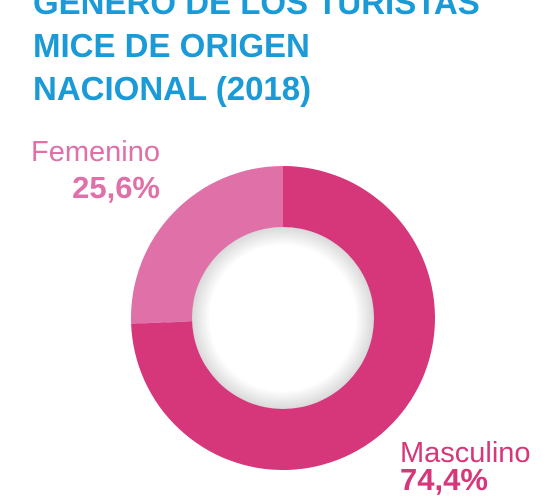 This screenshot has height=497, width=554. I want to click on chart-title: NACIONAL (2018), so click(172, 88).